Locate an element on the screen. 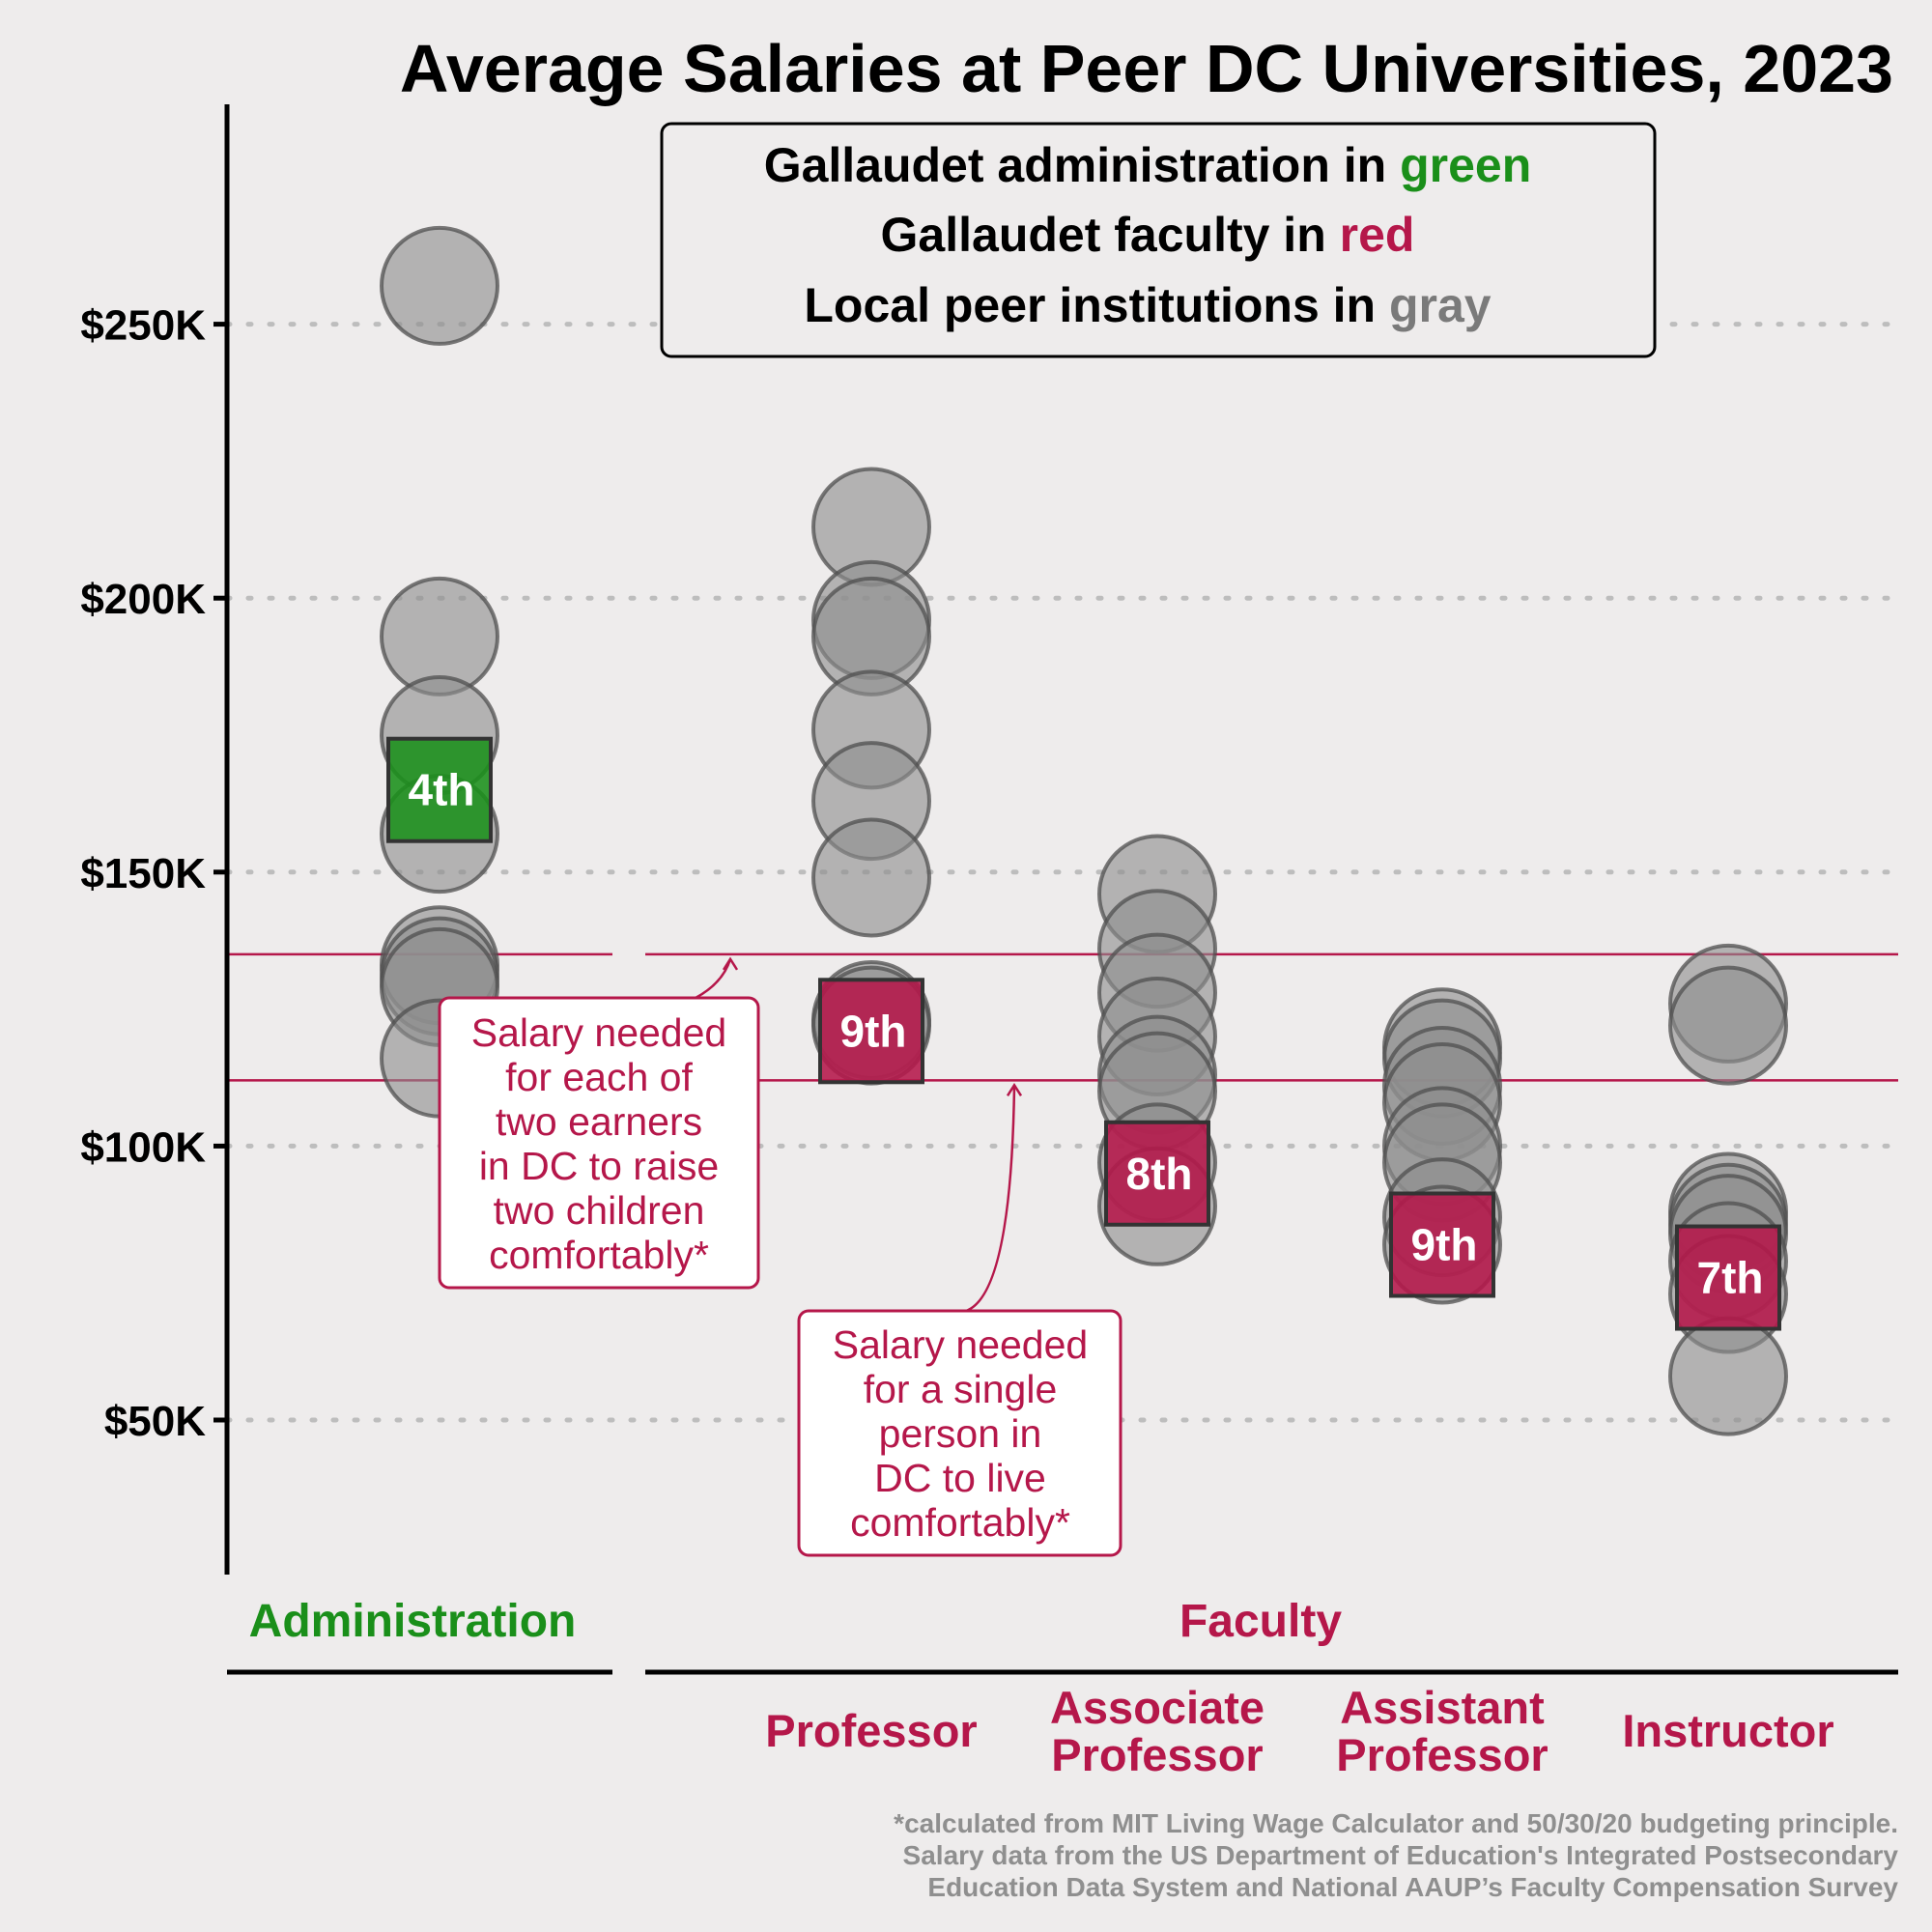 The image size is (1932, 1932). legend-entry-prefix: Gallaudet faculty in is located at coordinates (1110, 235).